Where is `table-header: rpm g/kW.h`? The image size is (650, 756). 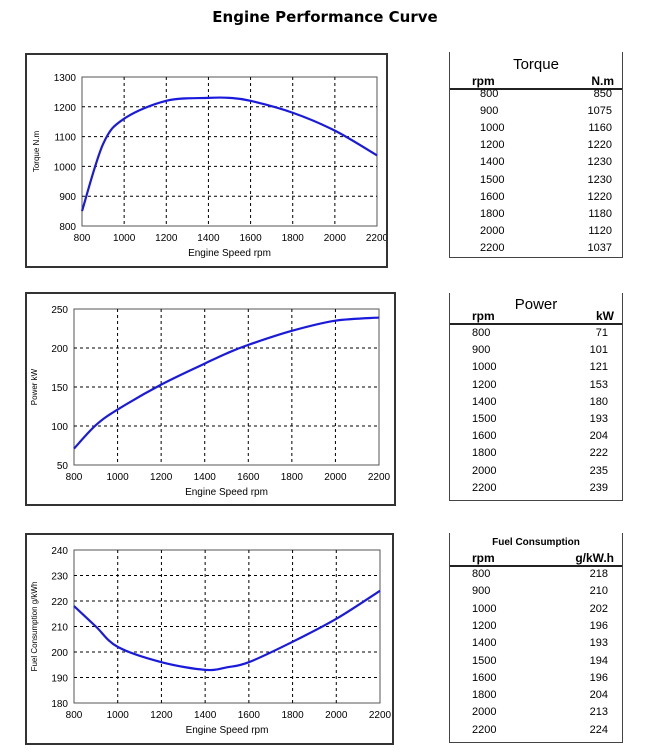
table-header: rpm g/kW.h is located at coordinates (536, 559).